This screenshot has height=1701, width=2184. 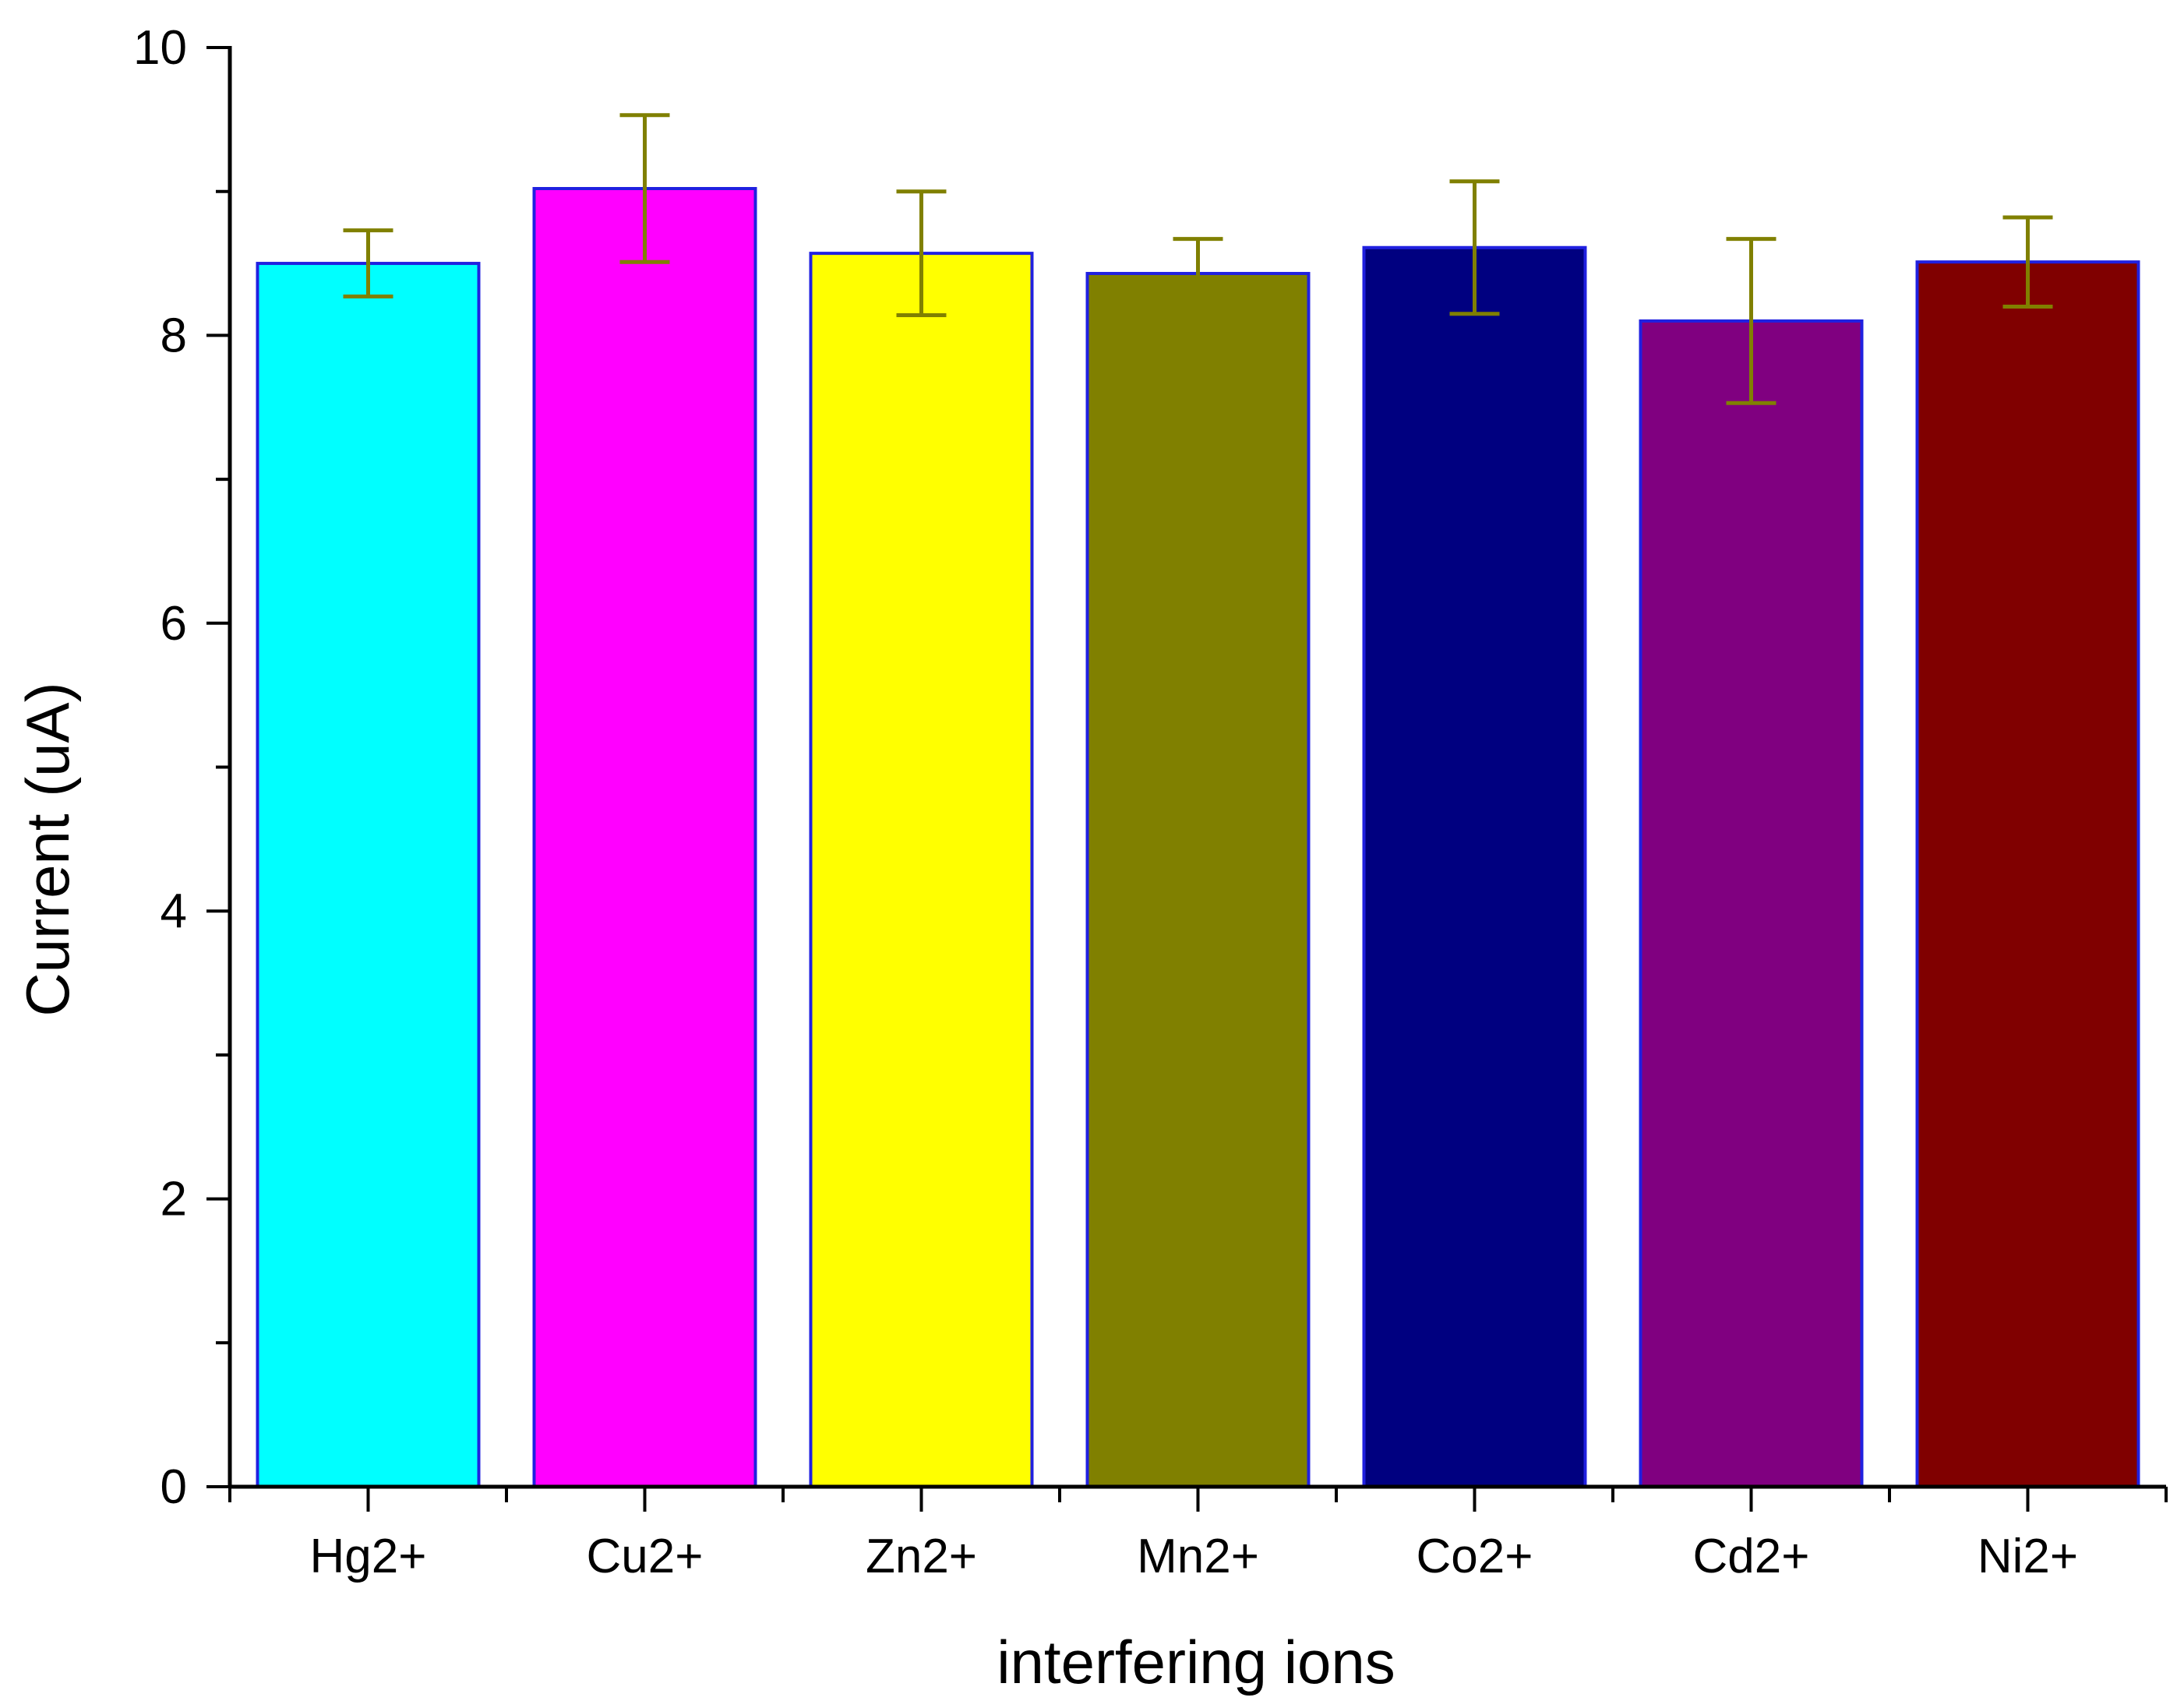 I want to click on error-bar-cu2, so click(x=644, y=188).